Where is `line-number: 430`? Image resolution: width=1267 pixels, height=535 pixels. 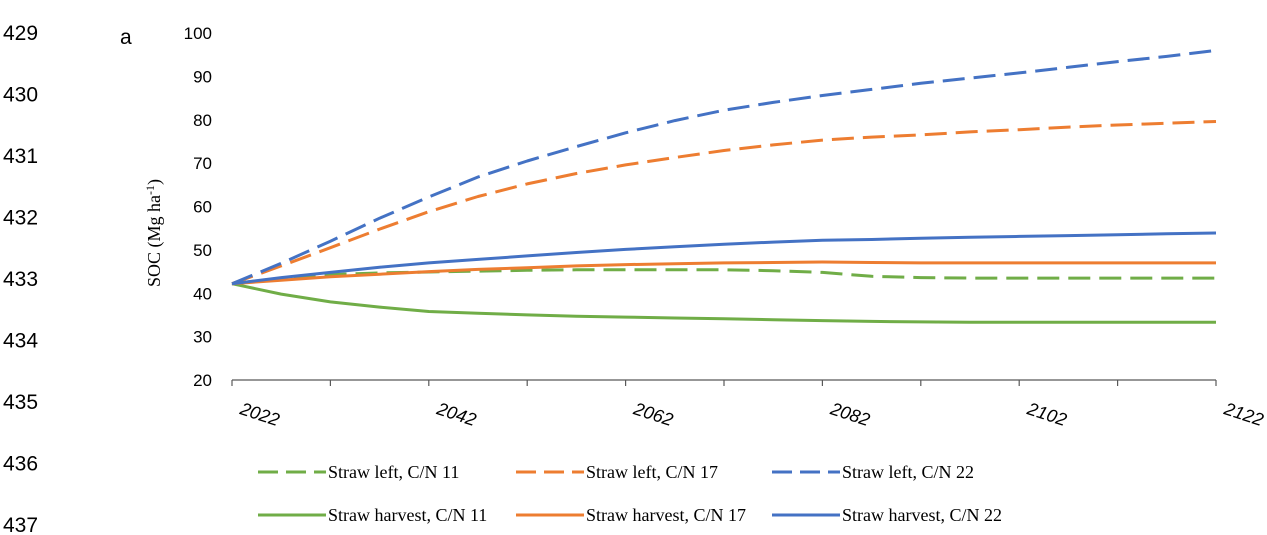 line-number: 430 is located at coordinates (20, 95).